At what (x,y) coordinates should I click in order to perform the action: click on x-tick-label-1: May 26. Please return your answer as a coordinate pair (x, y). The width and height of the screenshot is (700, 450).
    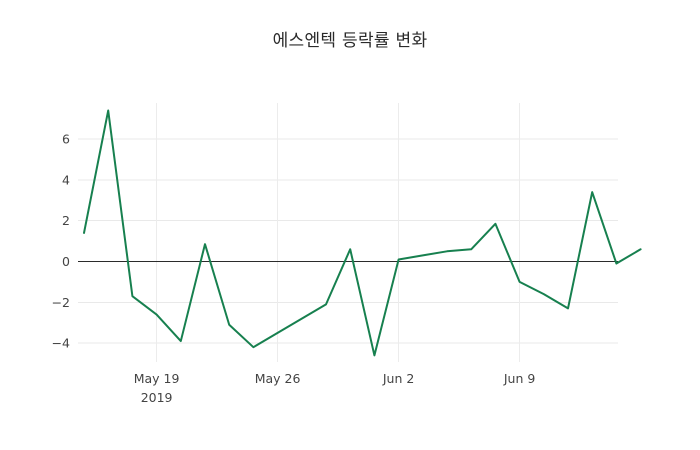
    Looking at the image, I should click on (278, 378).